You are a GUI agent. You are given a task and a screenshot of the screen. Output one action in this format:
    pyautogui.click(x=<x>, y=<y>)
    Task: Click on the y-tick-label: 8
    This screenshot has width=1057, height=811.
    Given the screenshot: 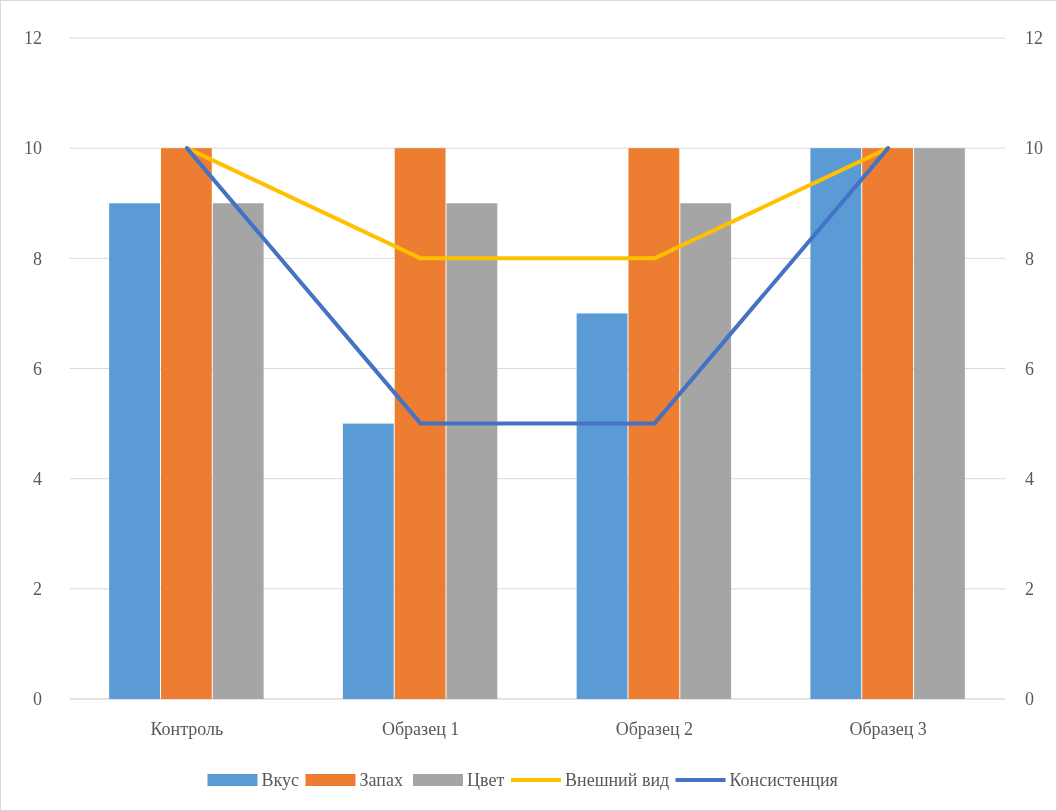 What is the action you would take?
    pyautogui.click(x=37, y=258)
    